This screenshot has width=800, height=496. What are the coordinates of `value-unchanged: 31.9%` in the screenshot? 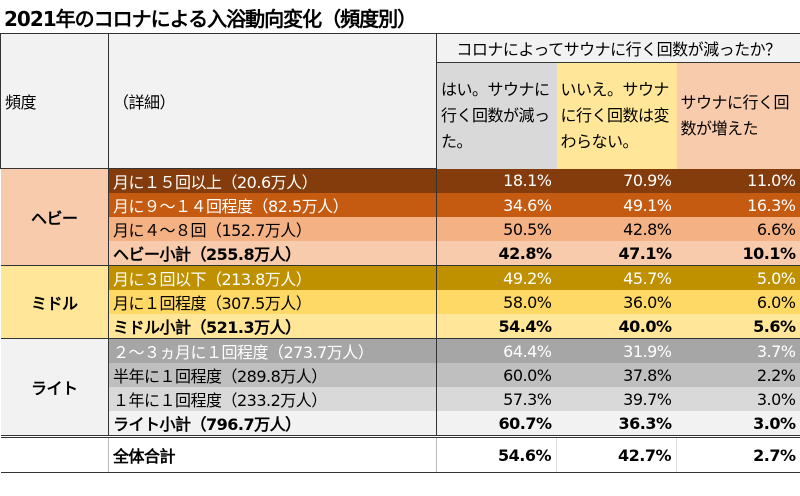 It's located at (647, 351).